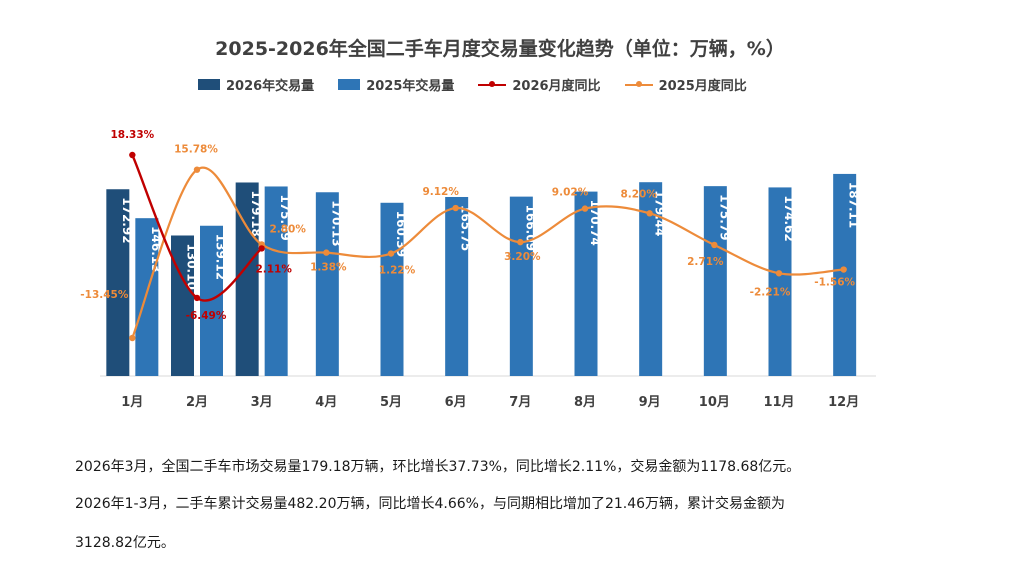 This screenshot has width=1010, height=571. I want to click on legend-item-2025-volume: 2025年交易量, so click(396, 84).